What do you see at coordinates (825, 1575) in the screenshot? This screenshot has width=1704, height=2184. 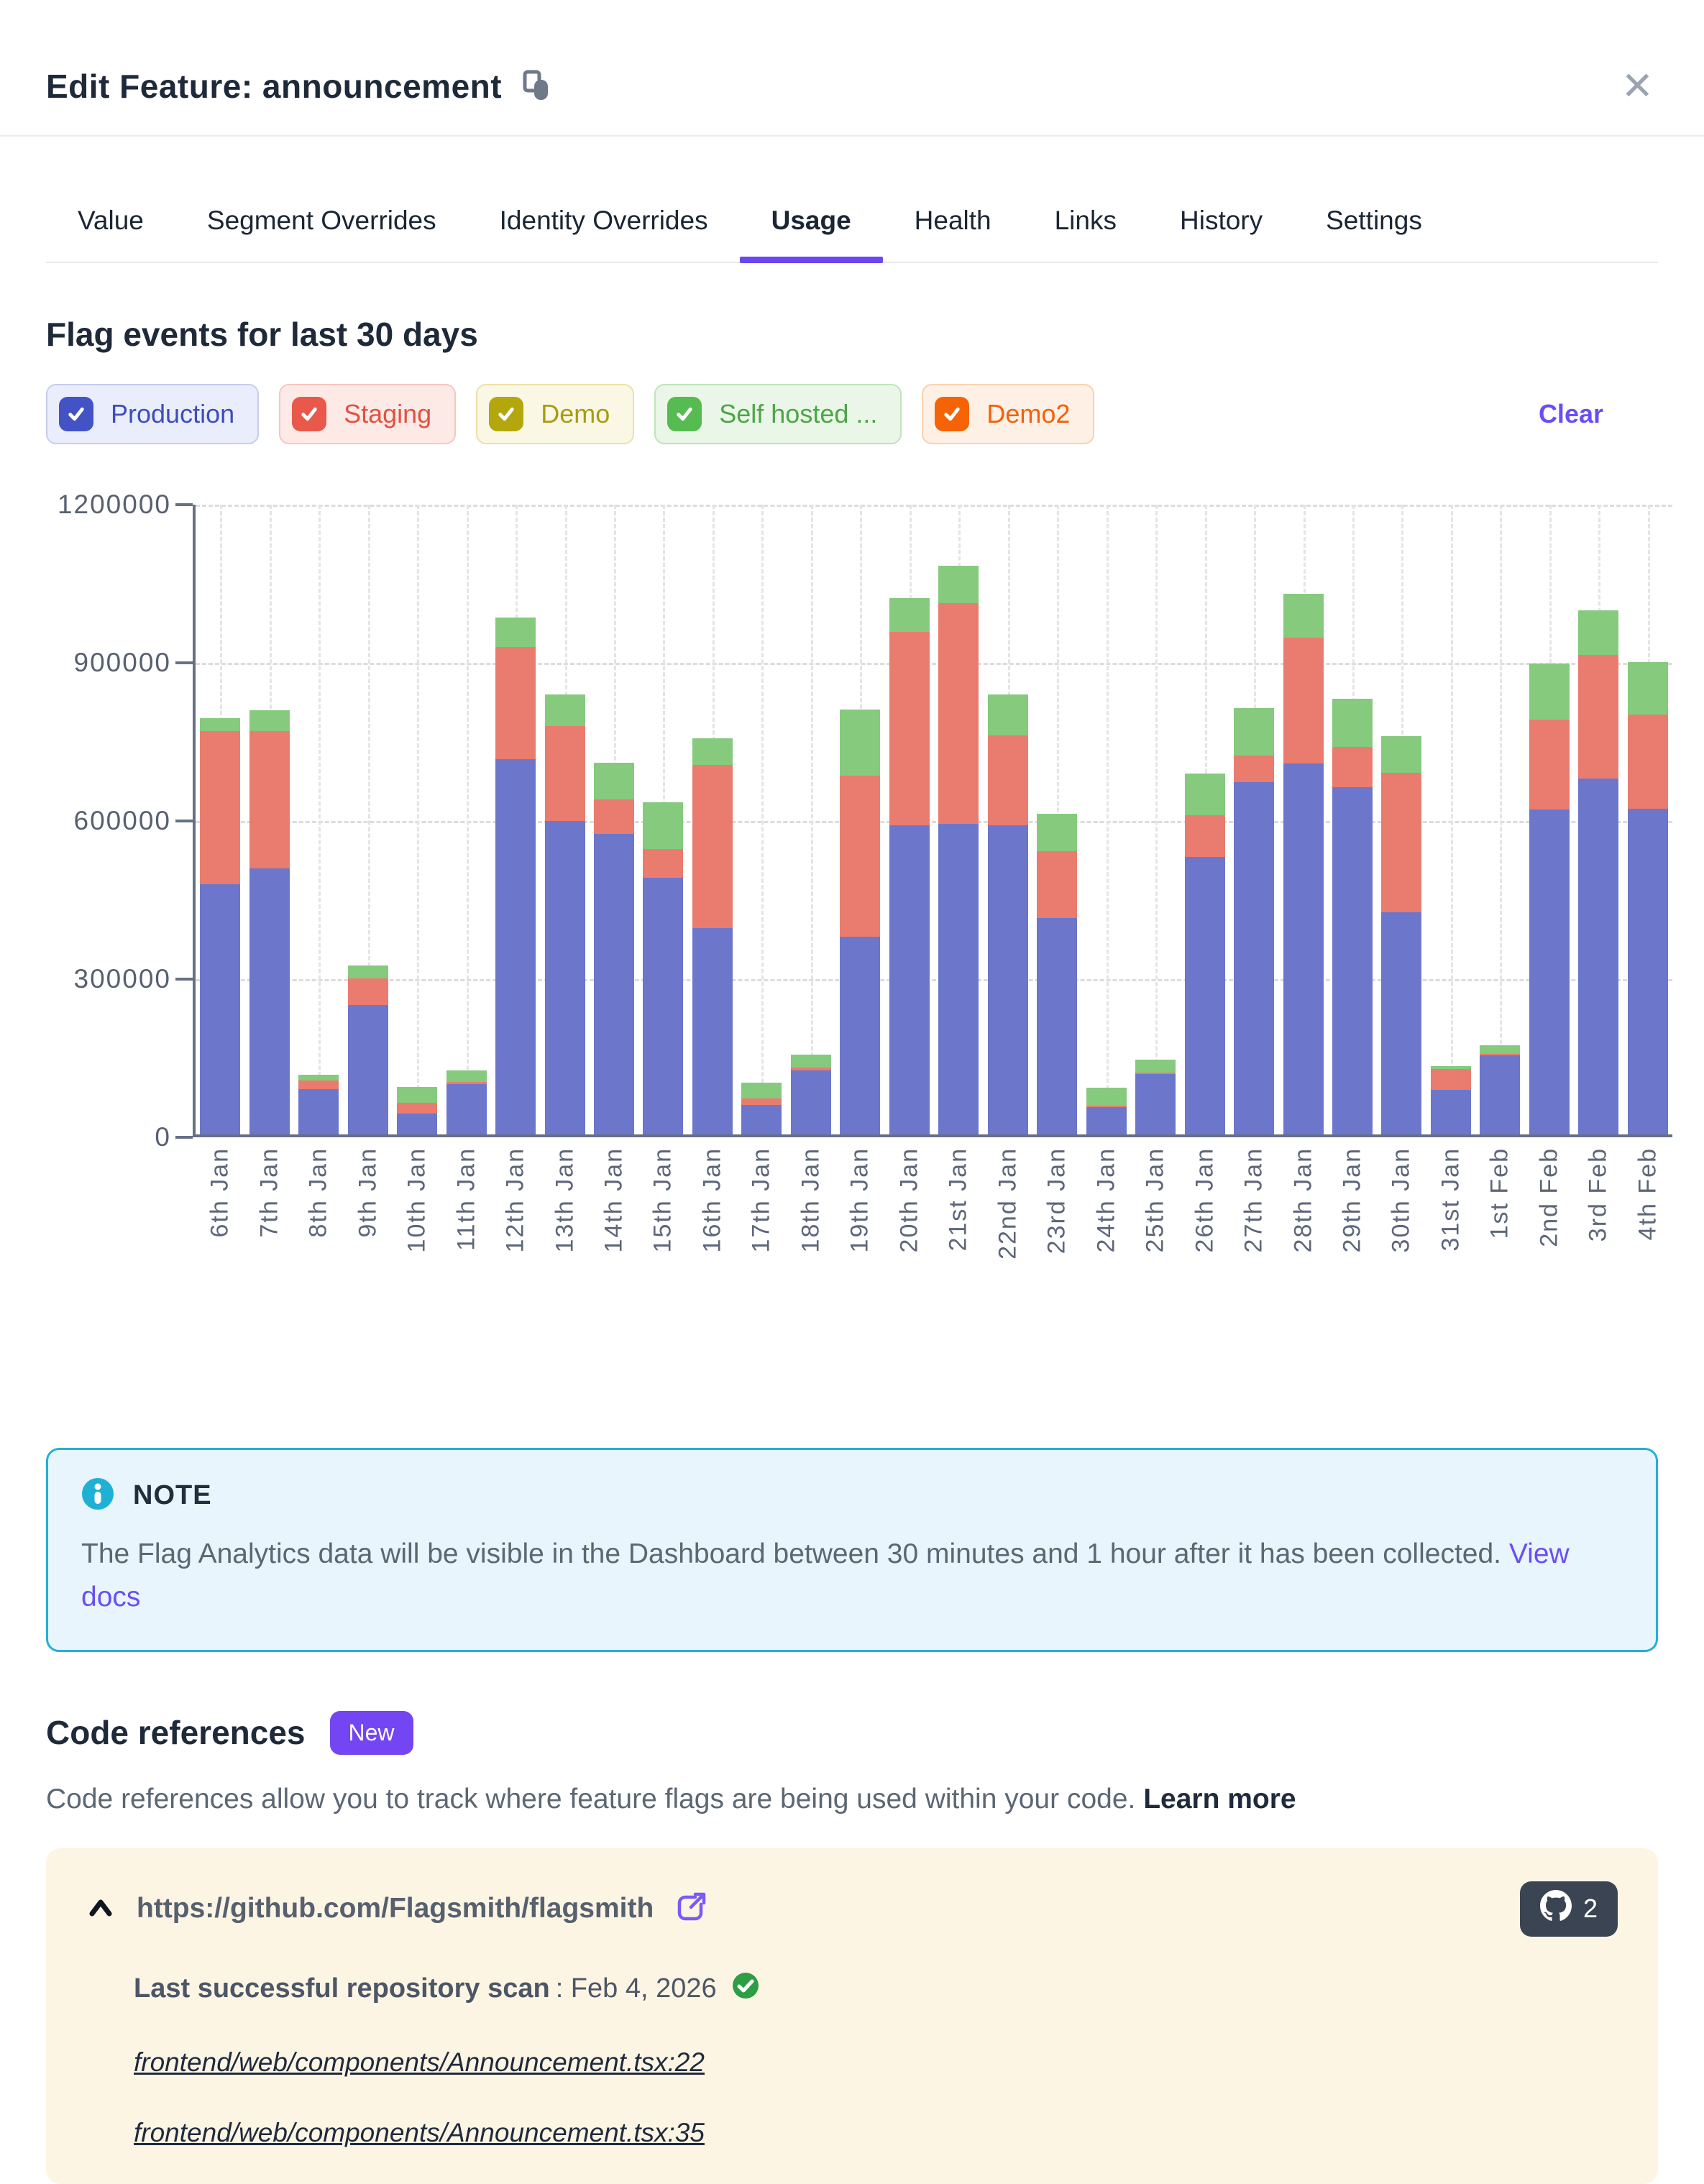 I see `view-docs-link: View docs` at bounding box center [825, 1575].